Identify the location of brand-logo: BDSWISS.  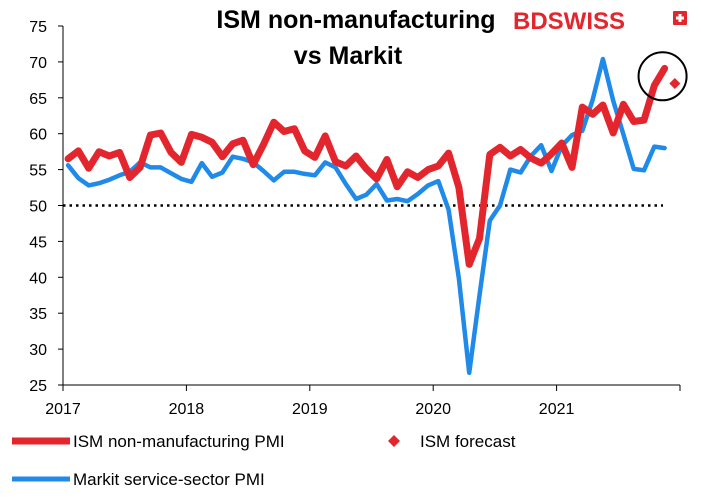
(600, 21).